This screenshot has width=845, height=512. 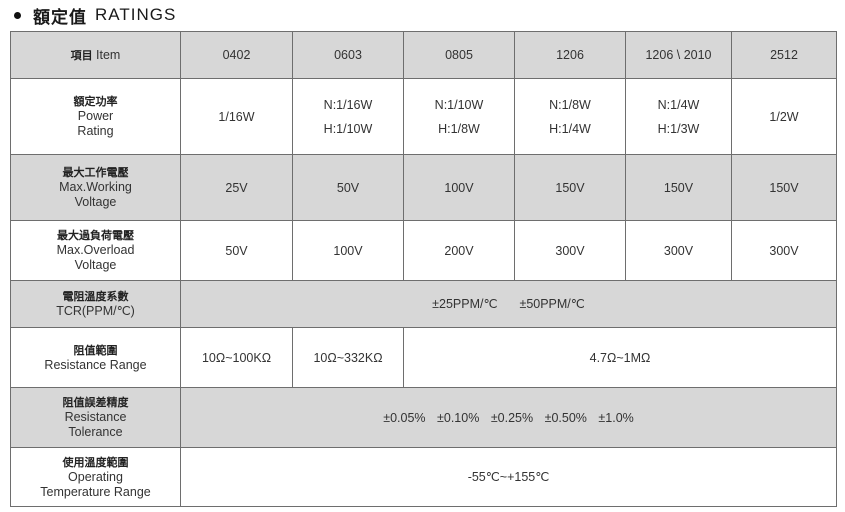 I want to click on resistance-range-label: 阻值範圍 Resistance Range, so click(x=95, y=357).